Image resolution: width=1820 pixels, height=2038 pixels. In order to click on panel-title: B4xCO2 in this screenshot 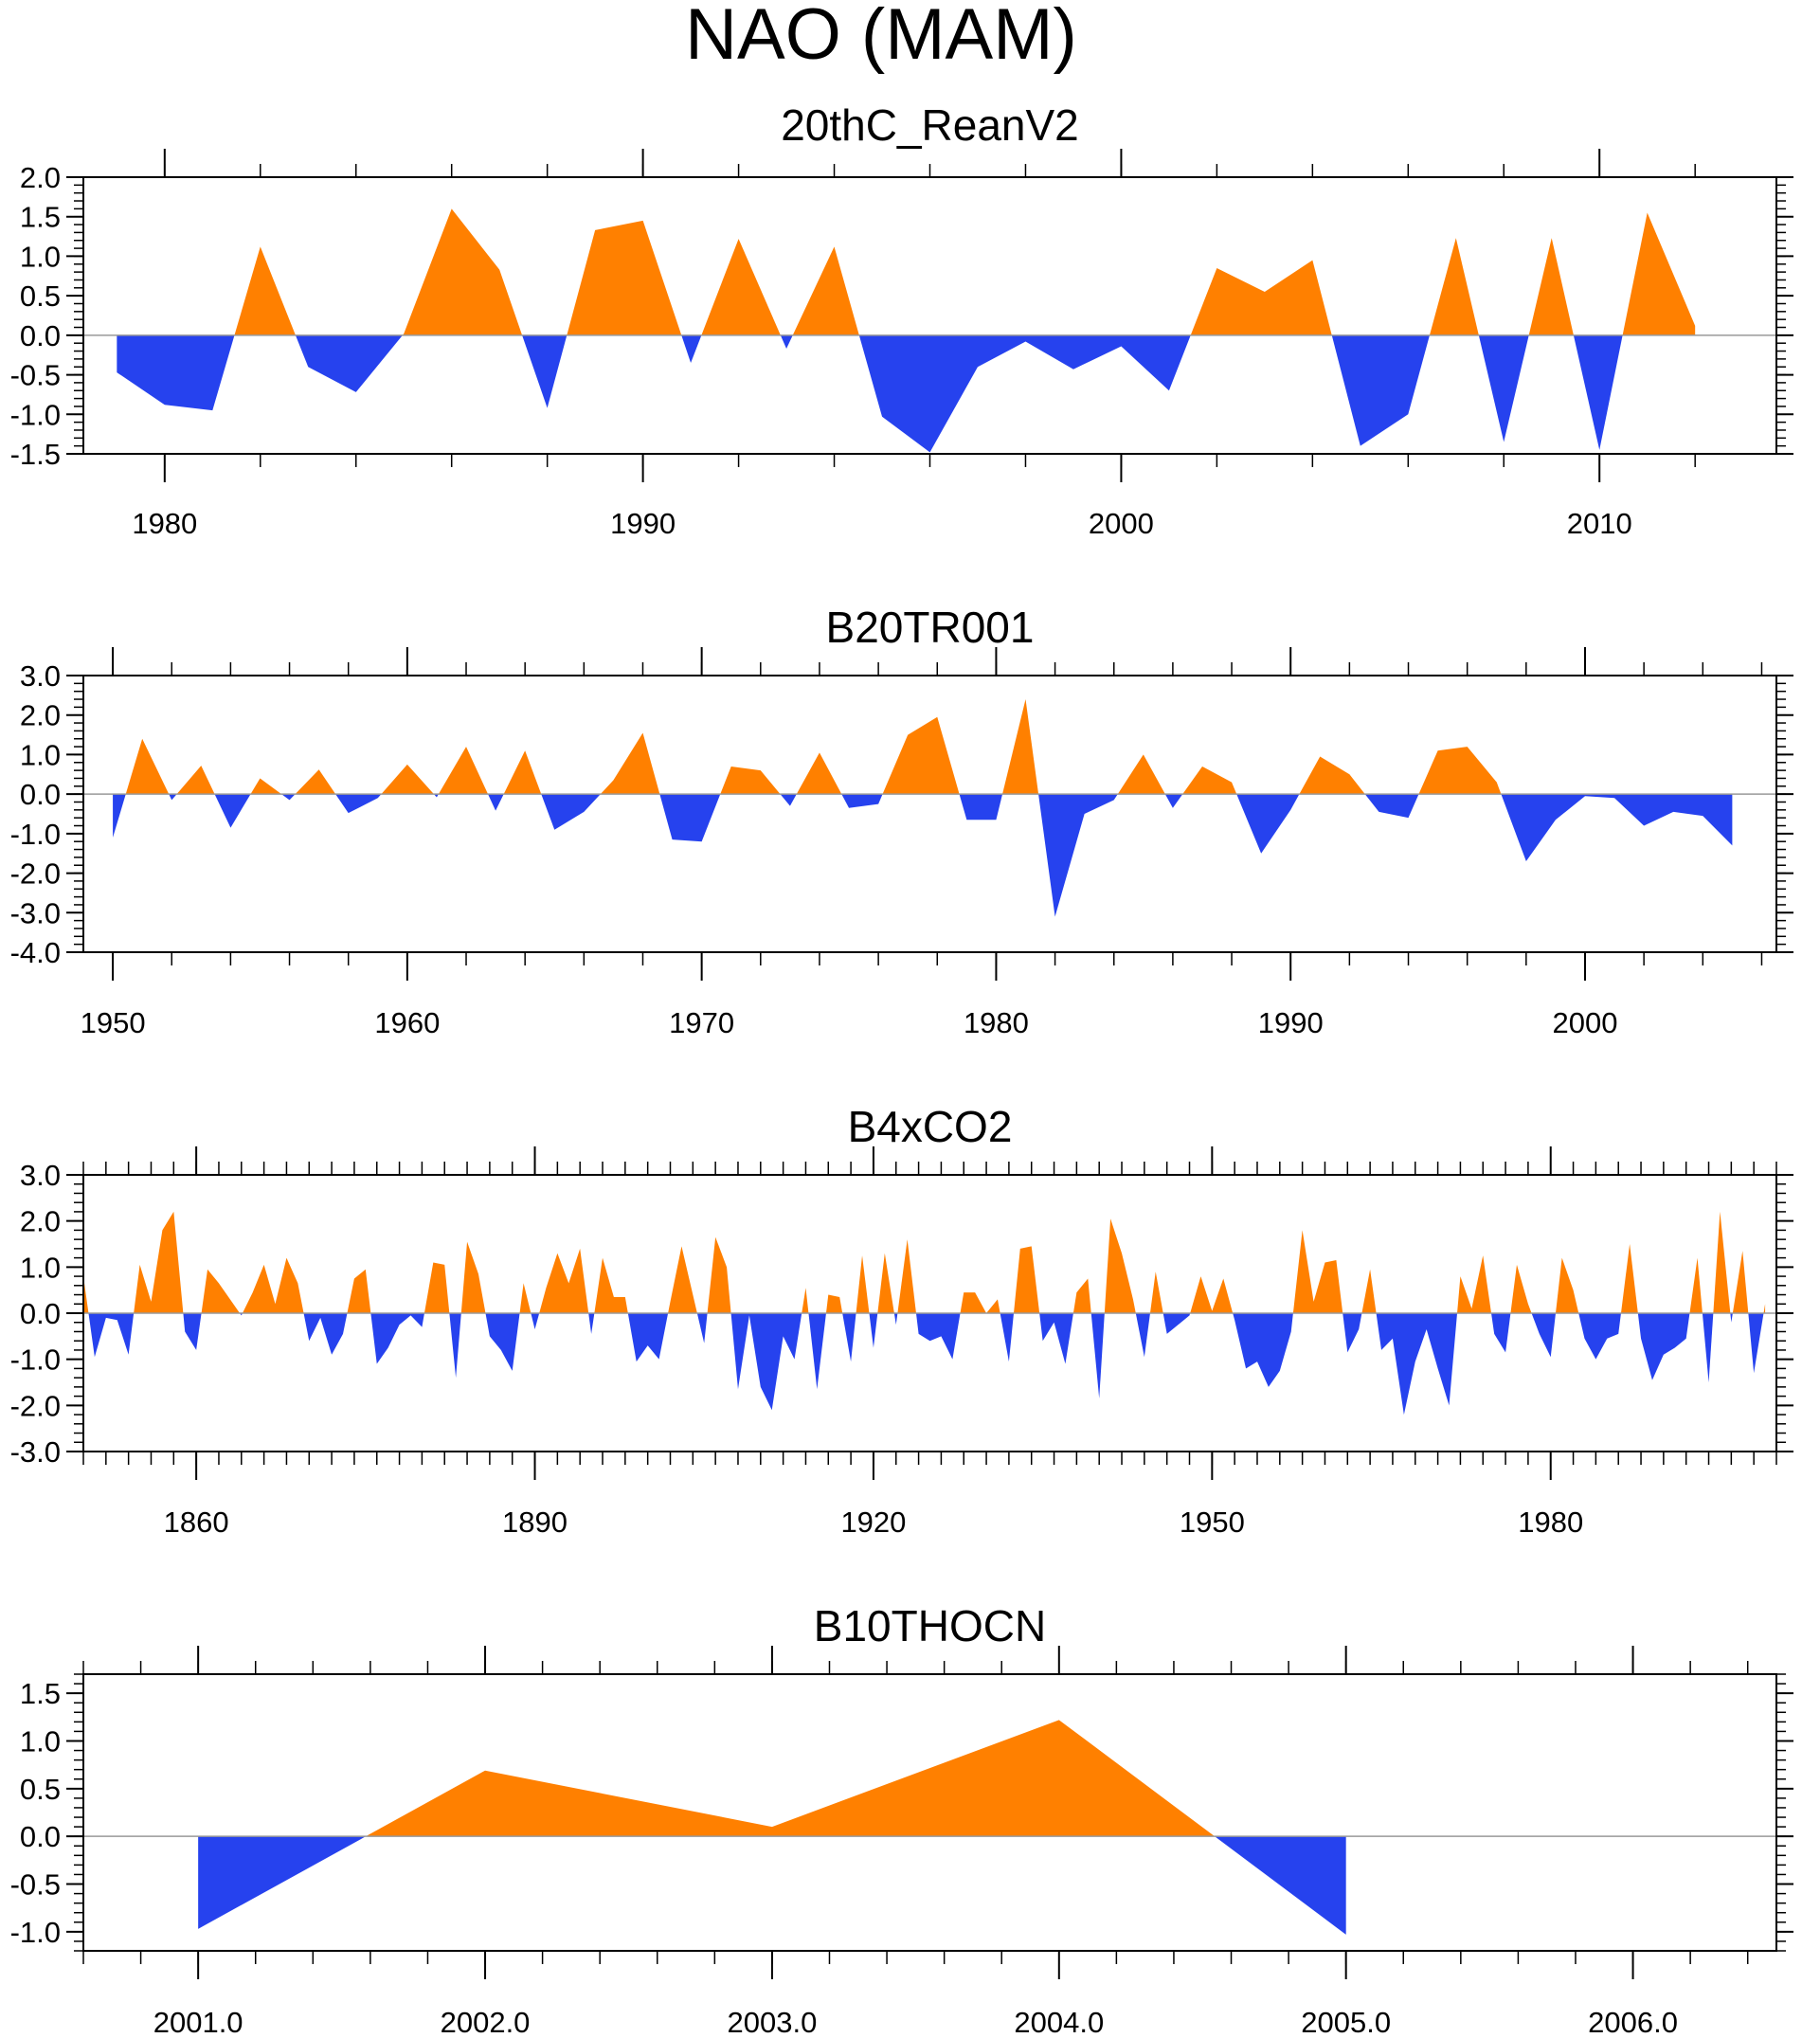, I will do `click(931, 1126)`.